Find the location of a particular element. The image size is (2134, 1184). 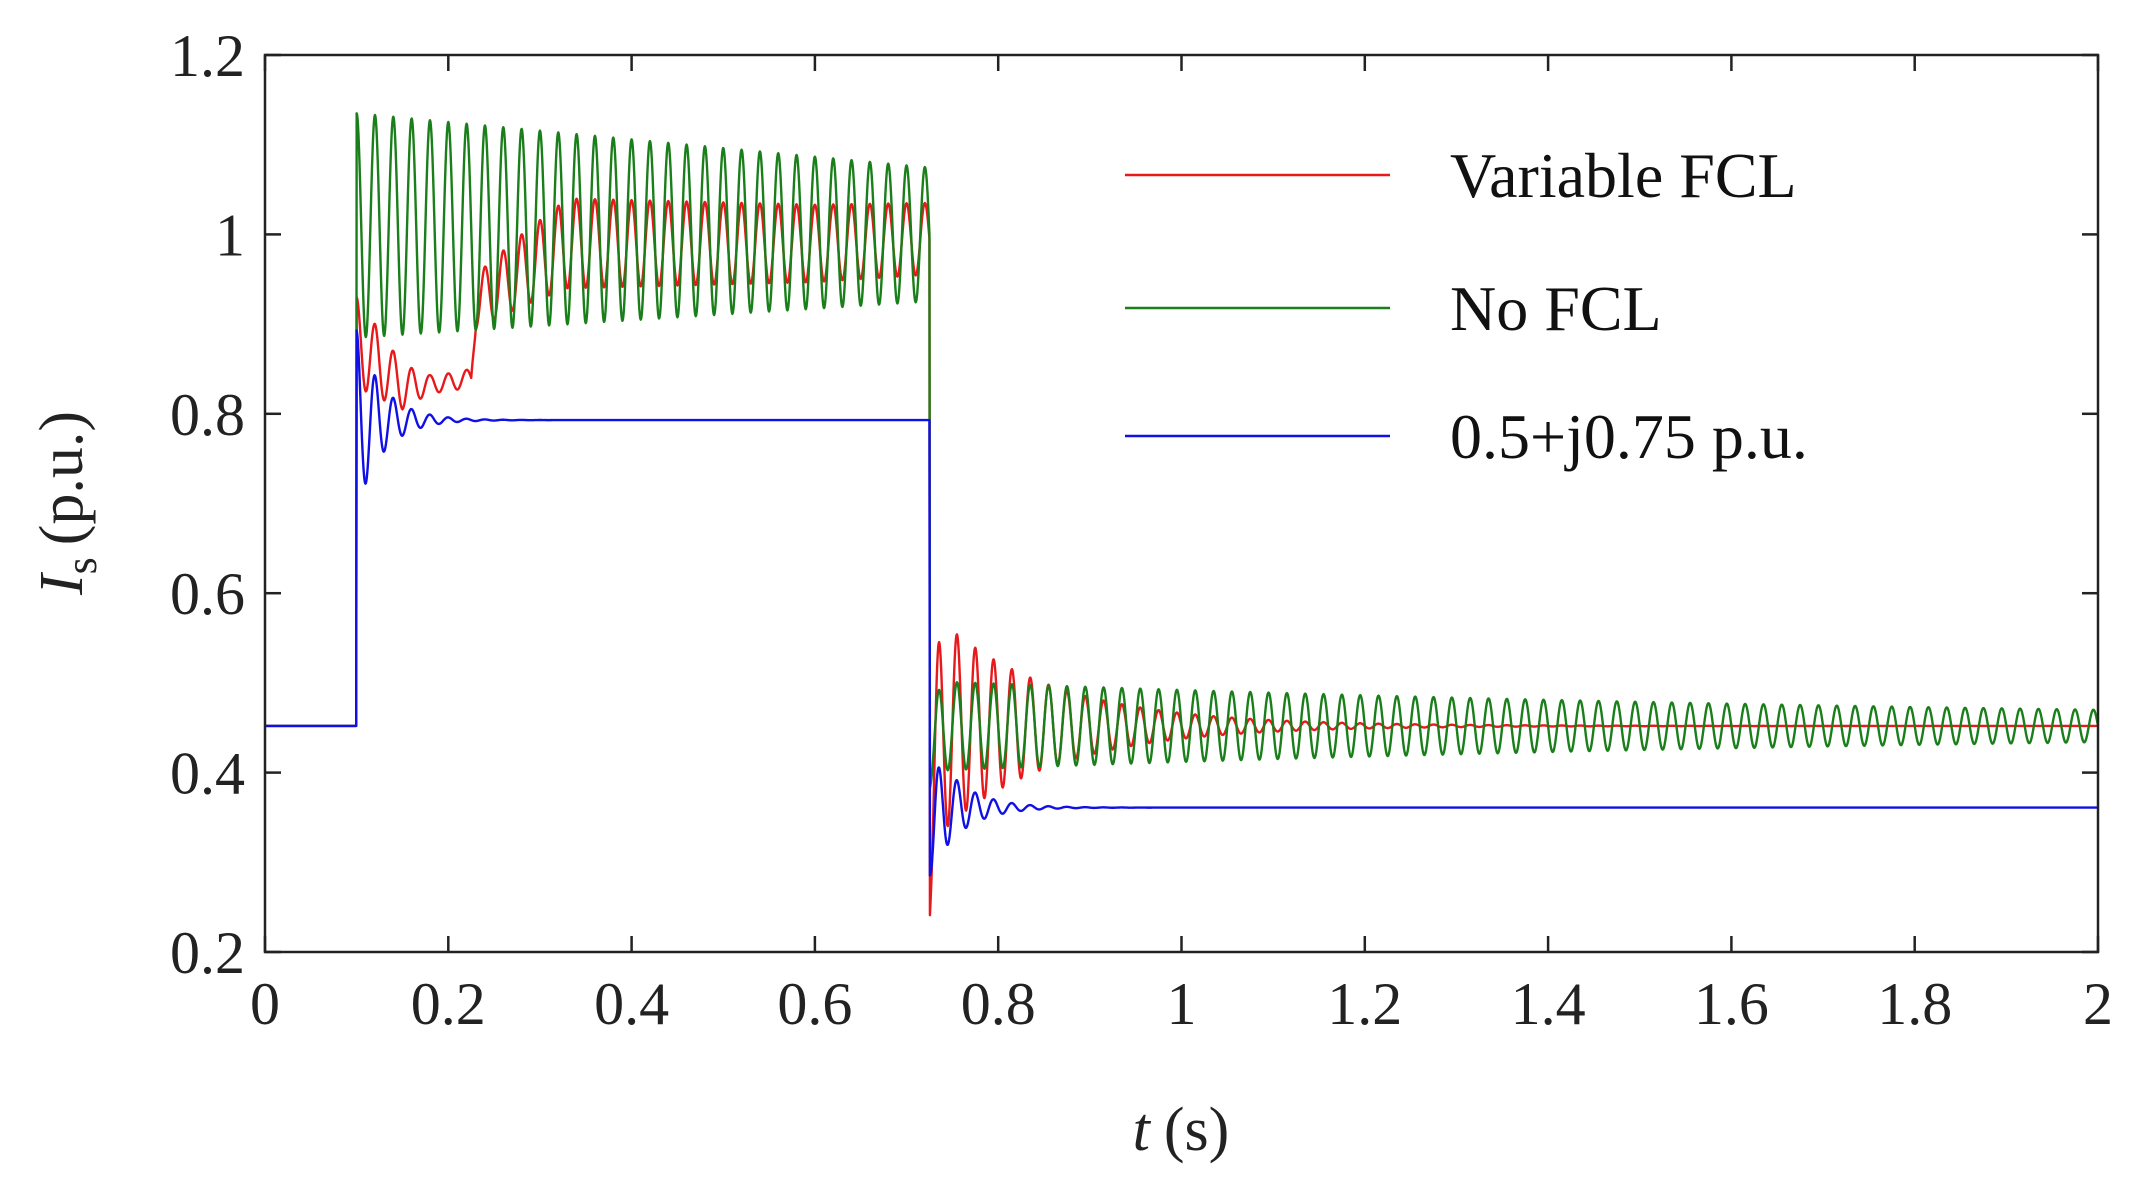

x-tick-label: 1 is located at coordinates (1182, 1004).